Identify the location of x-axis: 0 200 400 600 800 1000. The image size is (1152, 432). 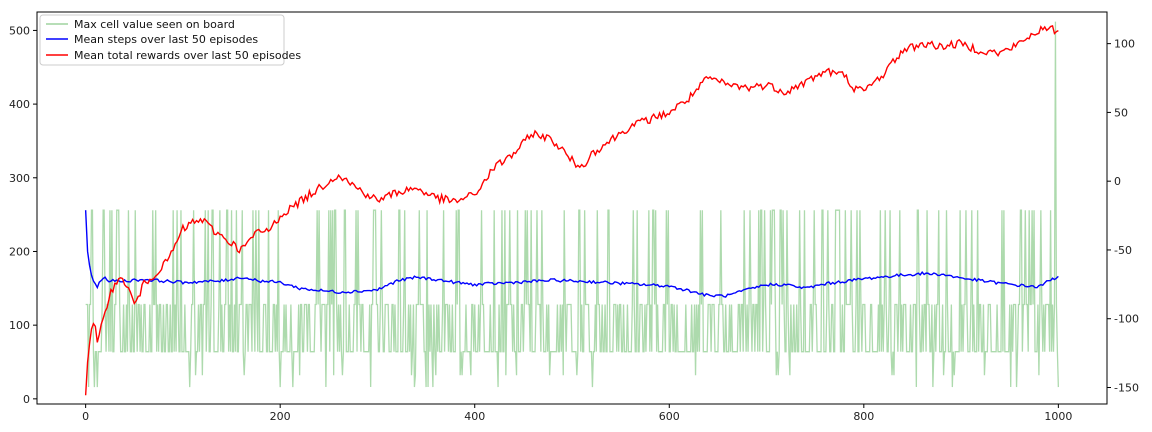
(577, 413).